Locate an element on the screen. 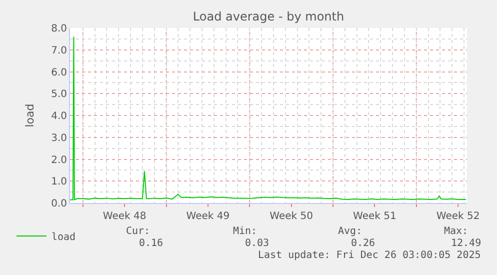  y-tick-label: 1.0 is located at coordinates (59, 182).